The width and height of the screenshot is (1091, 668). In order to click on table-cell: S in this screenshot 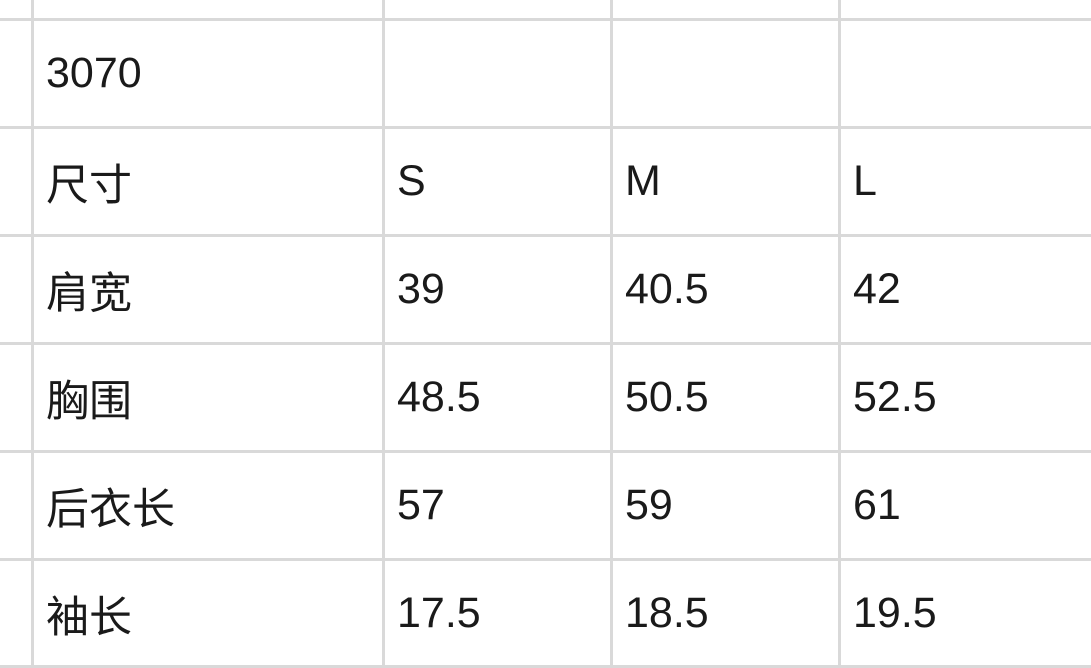, I will do `click(411, 181)`.